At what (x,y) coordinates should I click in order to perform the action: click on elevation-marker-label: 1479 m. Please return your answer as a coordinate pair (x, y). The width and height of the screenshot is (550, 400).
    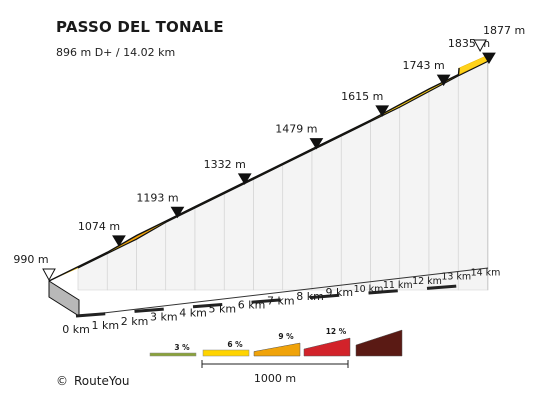
    Looking at the image, I should click on (296, 129).